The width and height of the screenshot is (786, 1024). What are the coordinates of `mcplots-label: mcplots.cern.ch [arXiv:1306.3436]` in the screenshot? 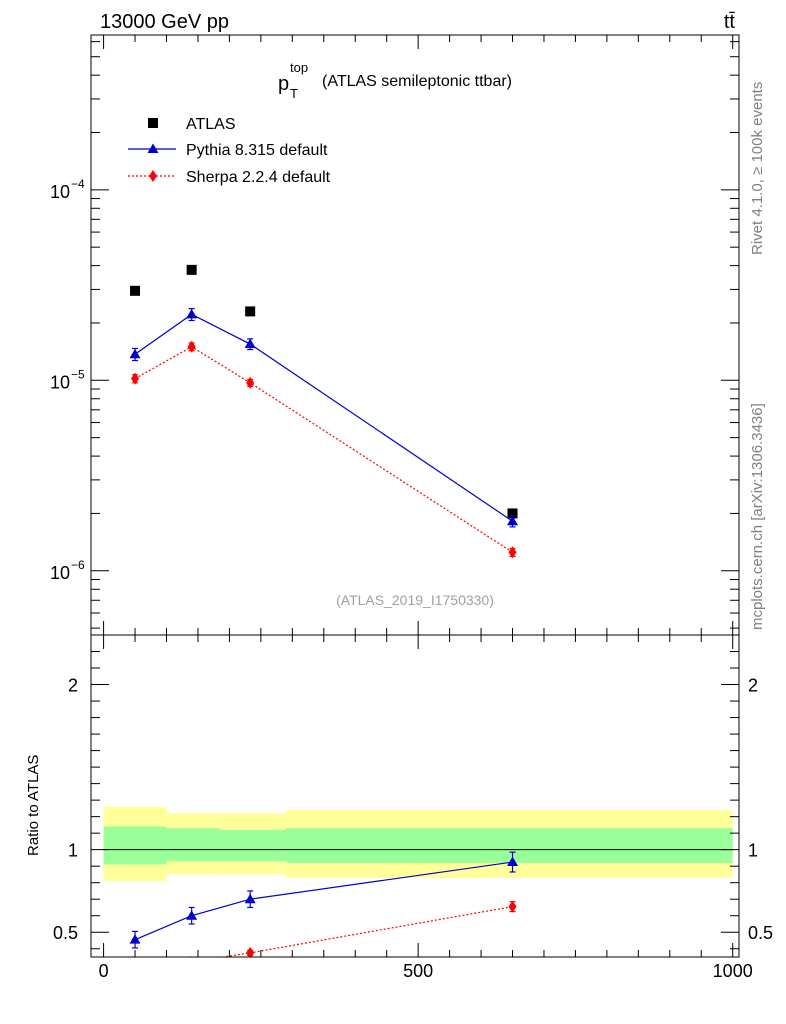 It's located at (757, 516).